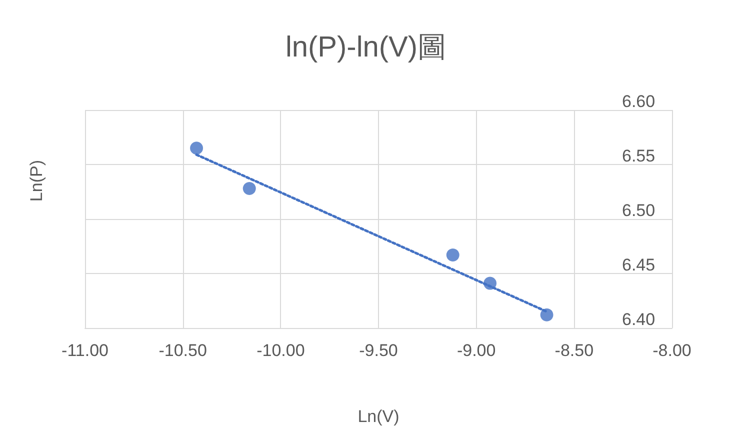 The height and width of the screenshot is (443, 732). Describe the element at coordinates (639, 101) in the screenshot. I see `y-tick-label: 6.60` at that location.